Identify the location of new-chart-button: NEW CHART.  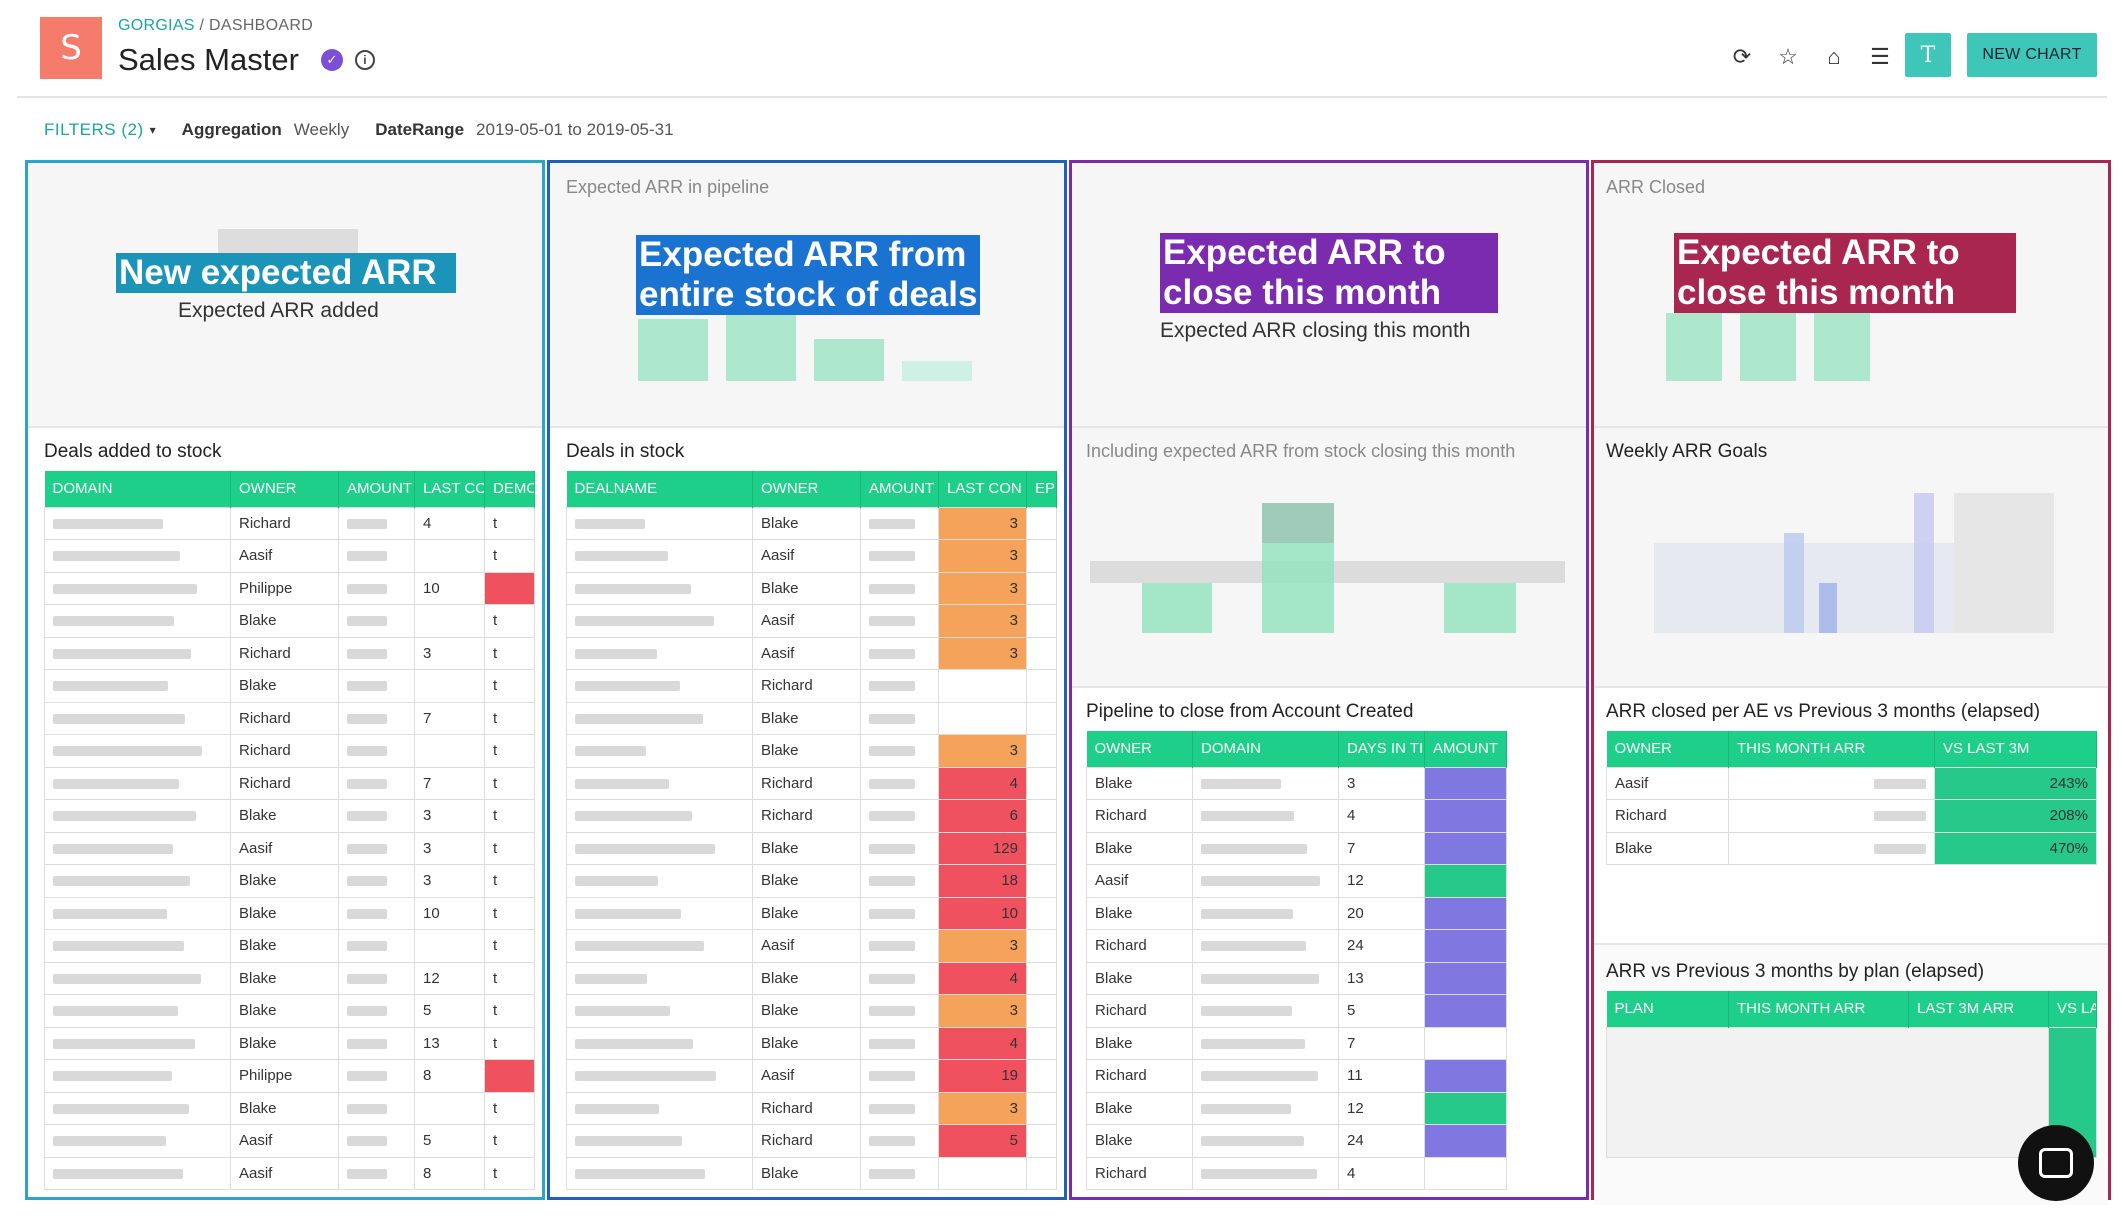
(2032, 55).